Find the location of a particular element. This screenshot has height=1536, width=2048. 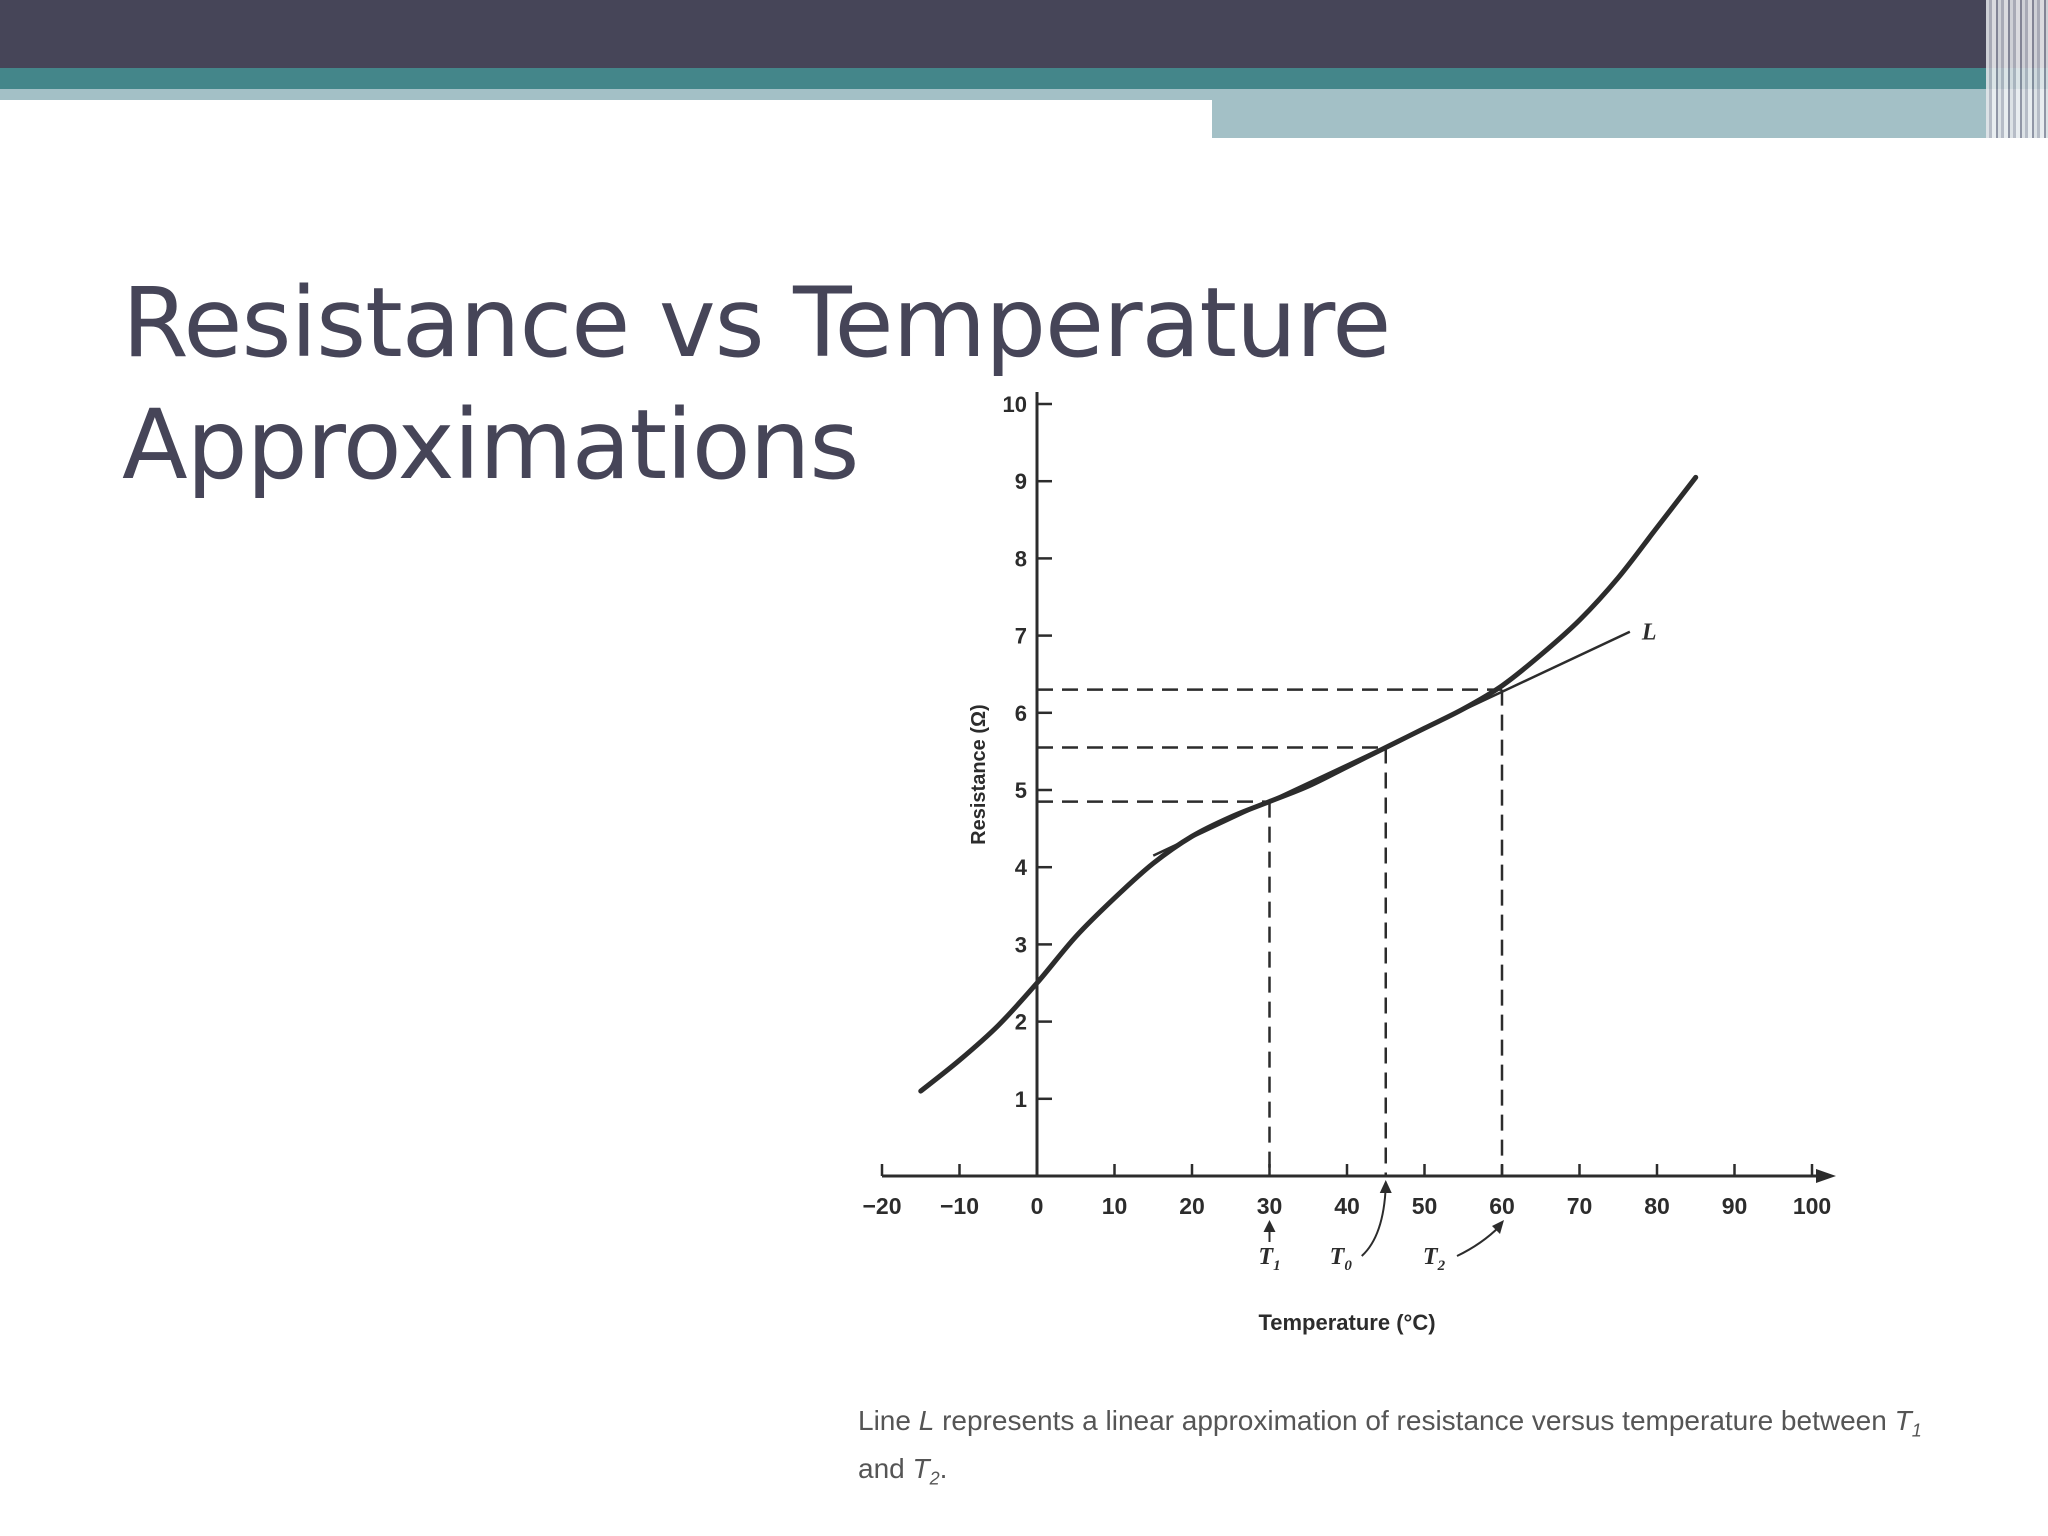

y-tick-label: 9 is located at coordinates (1021, 481).